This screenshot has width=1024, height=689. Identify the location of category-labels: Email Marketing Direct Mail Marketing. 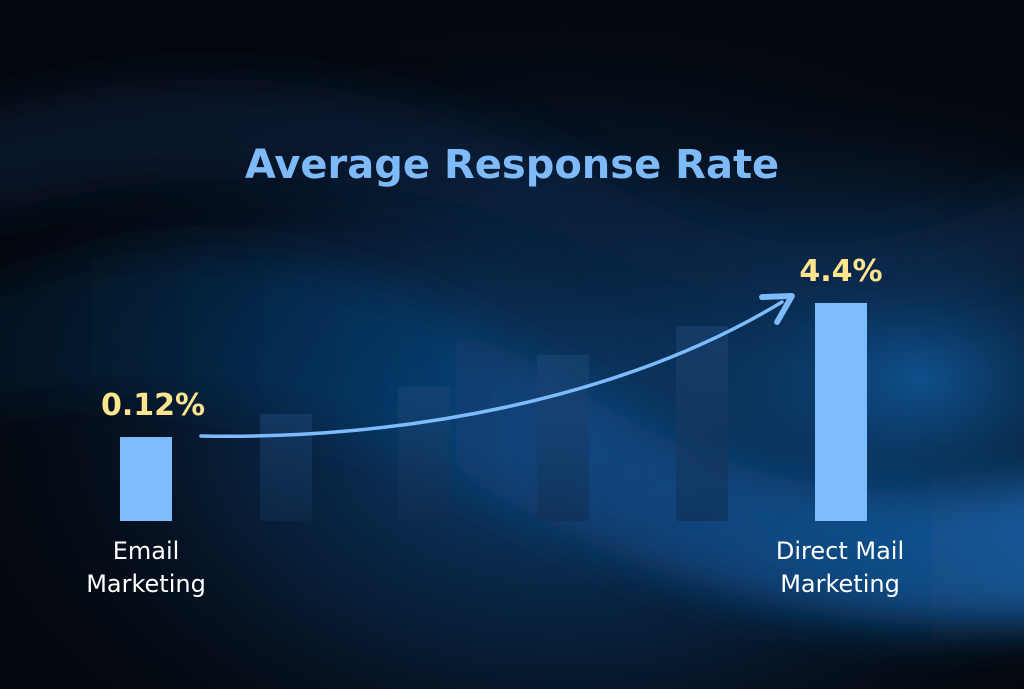
(495, 567).